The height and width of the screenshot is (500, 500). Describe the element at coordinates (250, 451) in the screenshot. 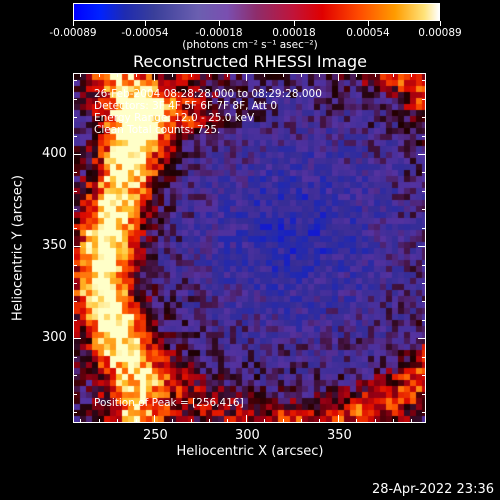

I see `x-axis-label: Heliocentric X (arcsec)` at that location.